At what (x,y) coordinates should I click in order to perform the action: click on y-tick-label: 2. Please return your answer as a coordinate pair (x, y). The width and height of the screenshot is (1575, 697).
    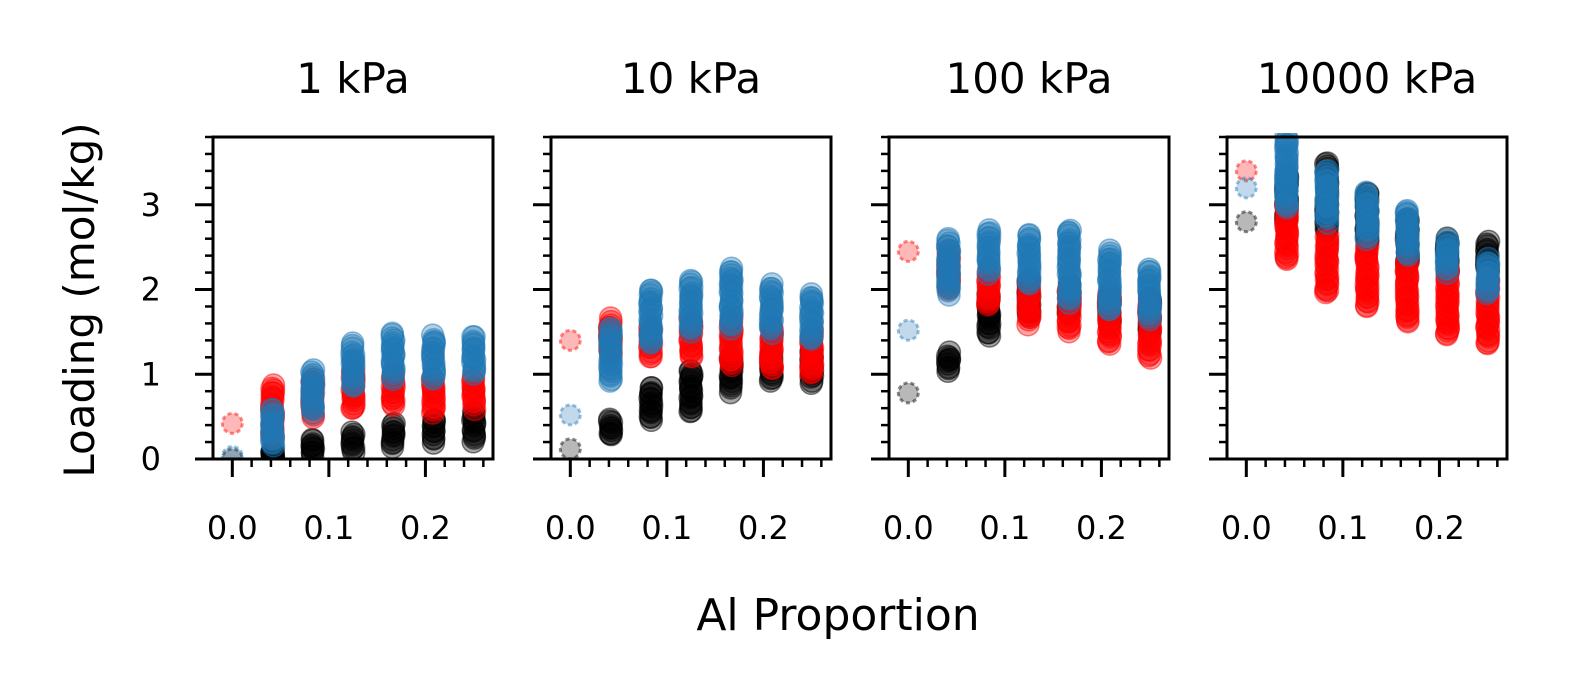
    Looking at the image, I should click on (151, 290).